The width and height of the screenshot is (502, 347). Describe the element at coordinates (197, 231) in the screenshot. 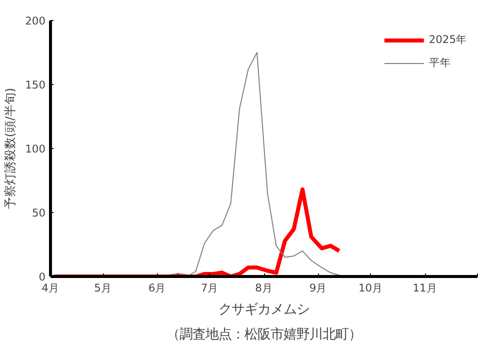

I see `line-series` at that location.